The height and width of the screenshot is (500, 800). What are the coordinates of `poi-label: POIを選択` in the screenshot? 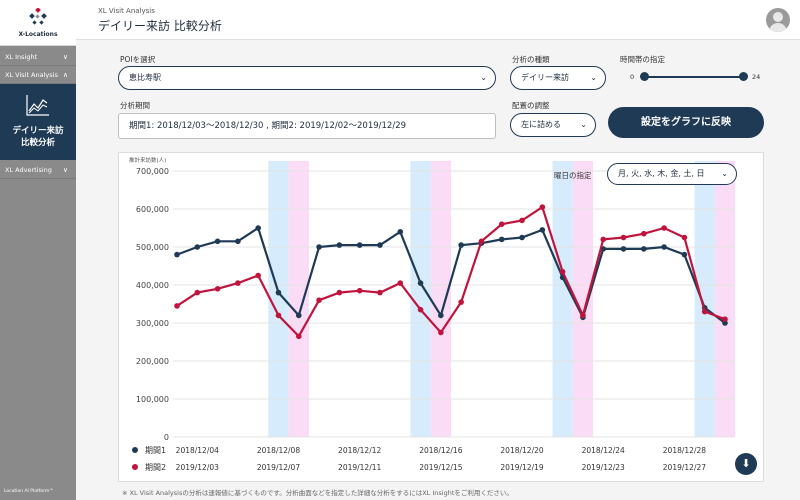 It's located at (138, 59).